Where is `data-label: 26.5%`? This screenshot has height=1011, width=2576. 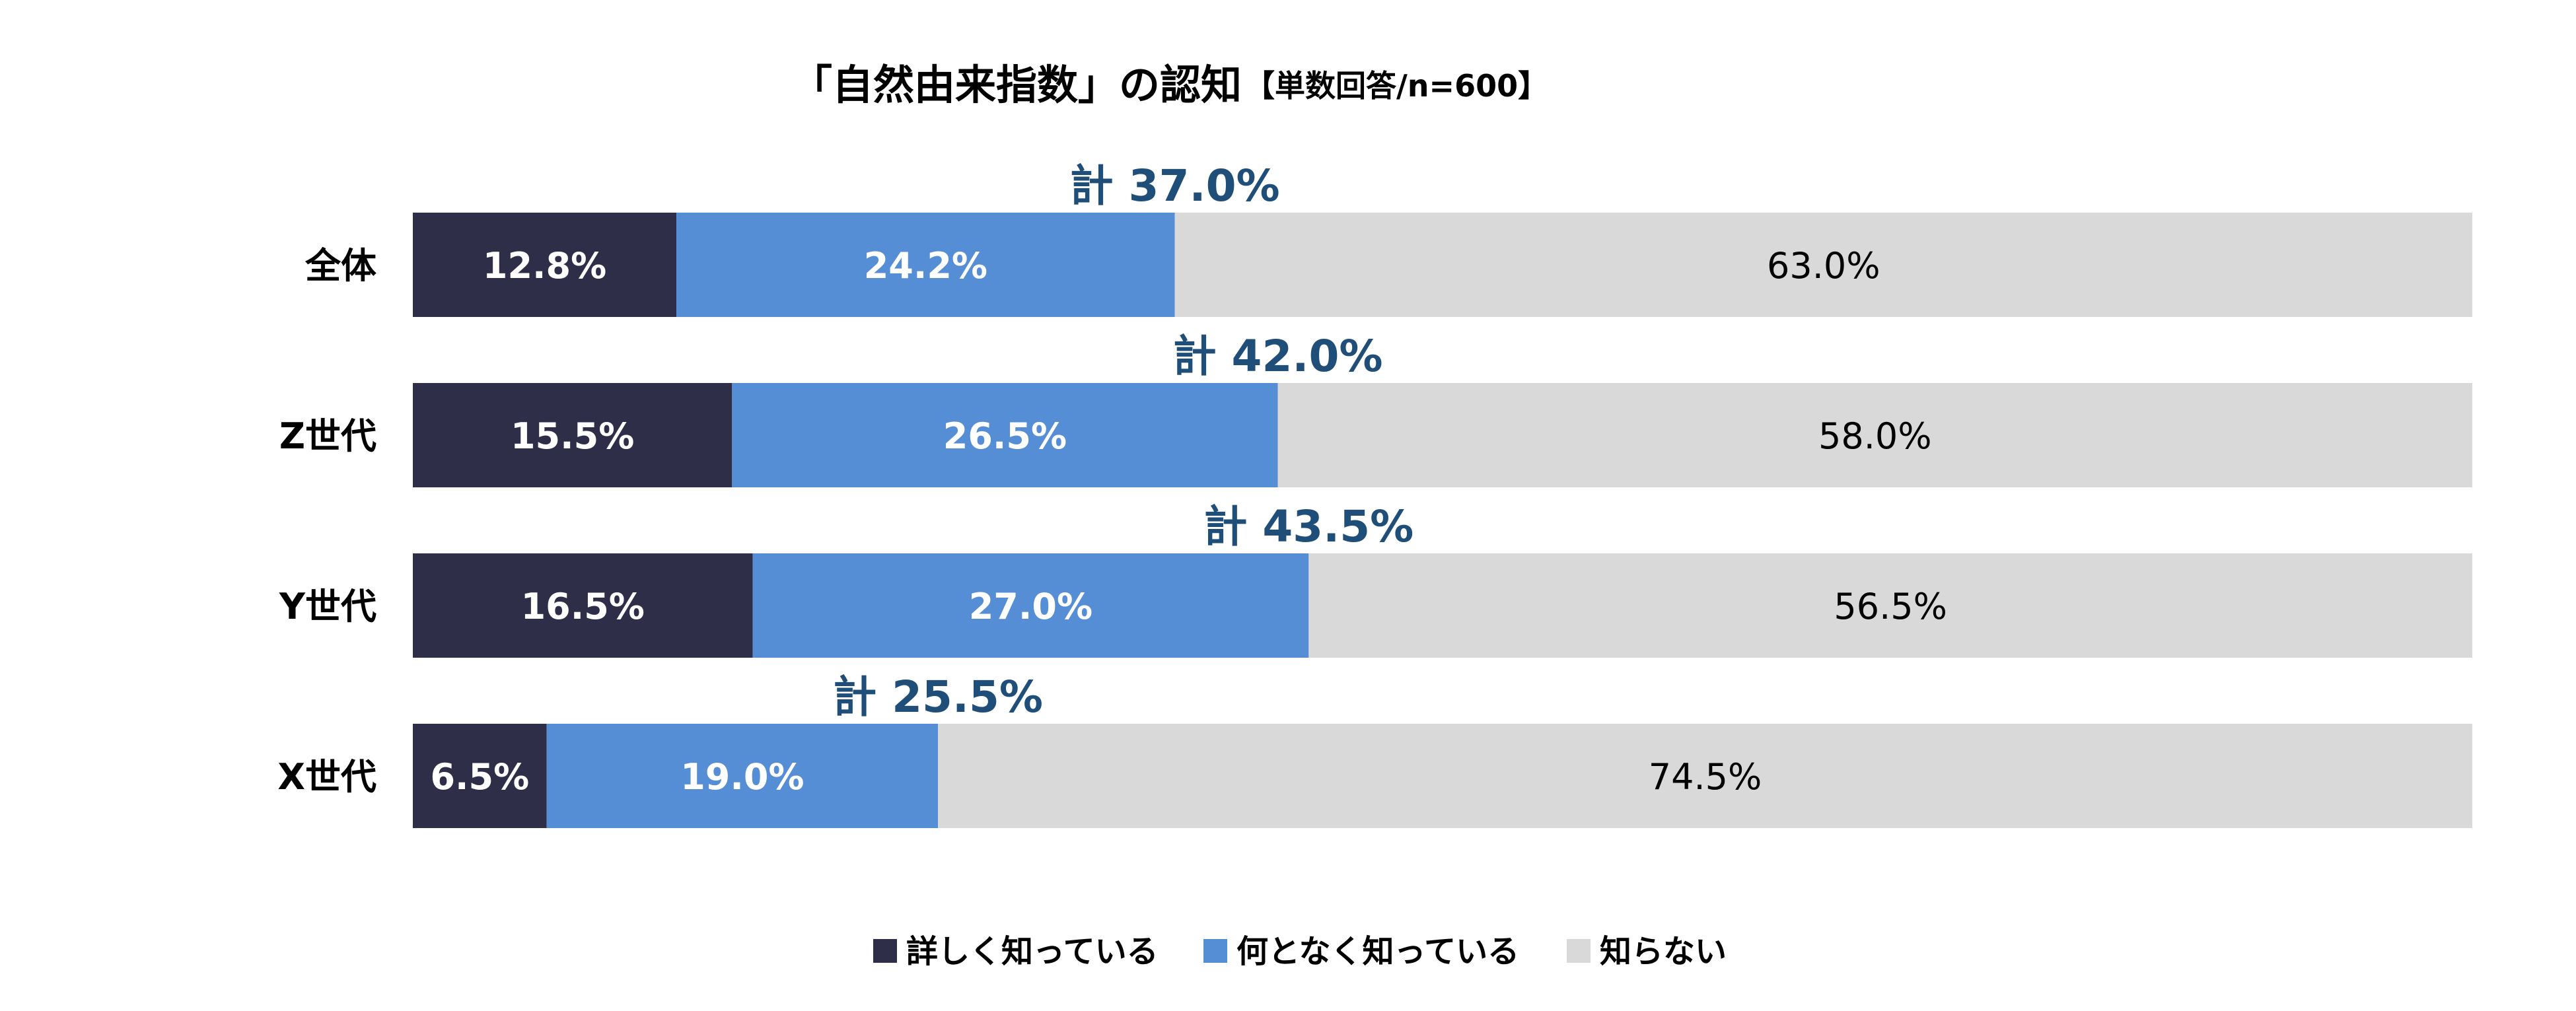 data-label: 26.5% is located at coordinates (1005, 436).